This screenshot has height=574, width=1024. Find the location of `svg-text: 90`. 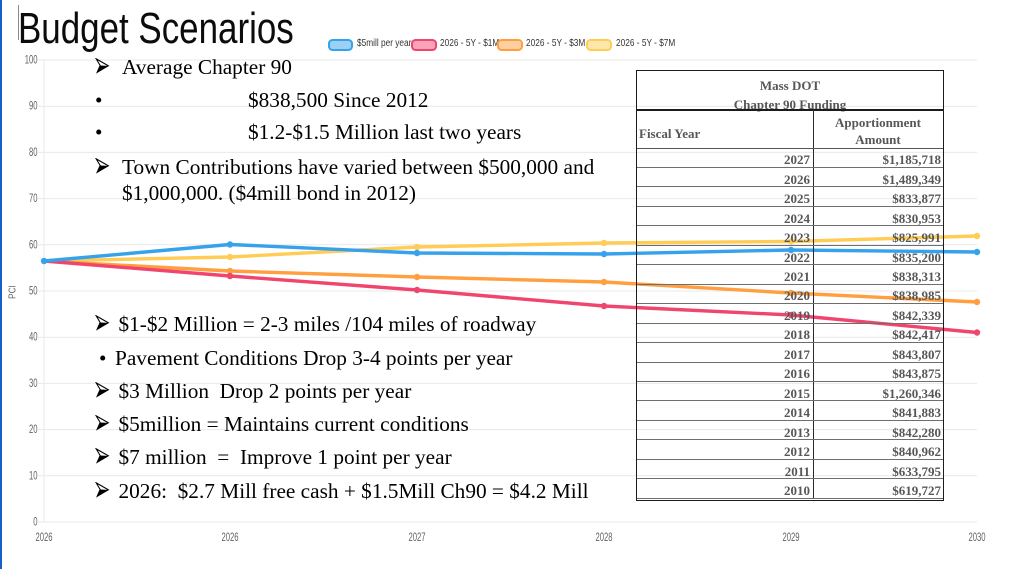

svg-text: 90 is located at coordinates (33, 106).